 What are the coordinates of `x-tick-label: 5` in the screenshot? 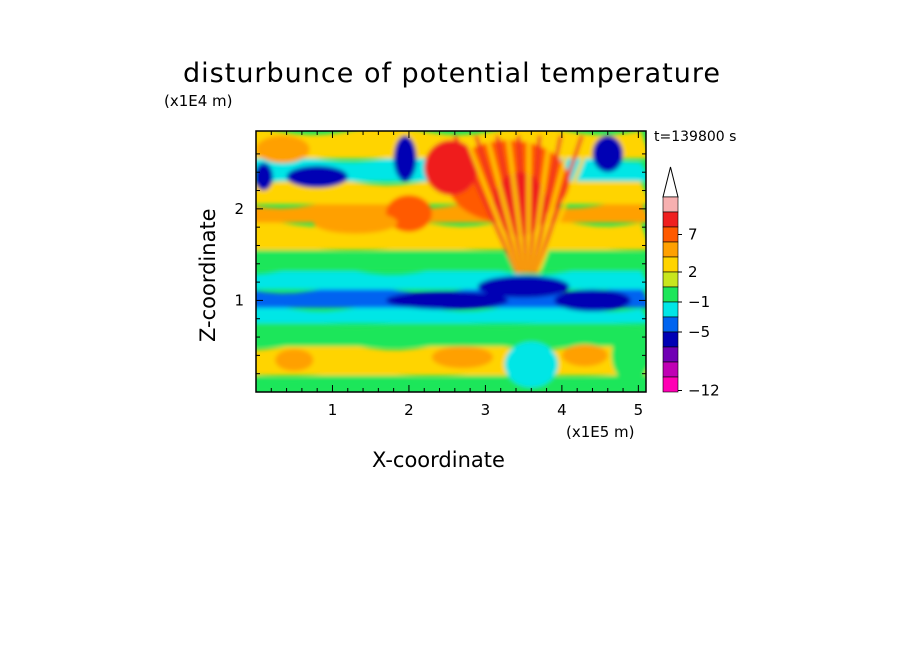 It's located at (639, 410).